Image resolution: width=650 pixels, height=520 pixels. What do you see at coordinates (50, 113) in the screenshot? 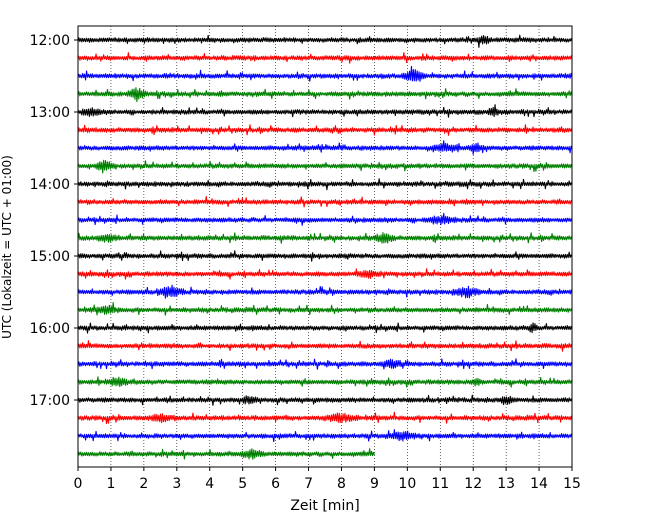
I see `y-tick-label-1300: 13:00` at bounding box center [50, 113].